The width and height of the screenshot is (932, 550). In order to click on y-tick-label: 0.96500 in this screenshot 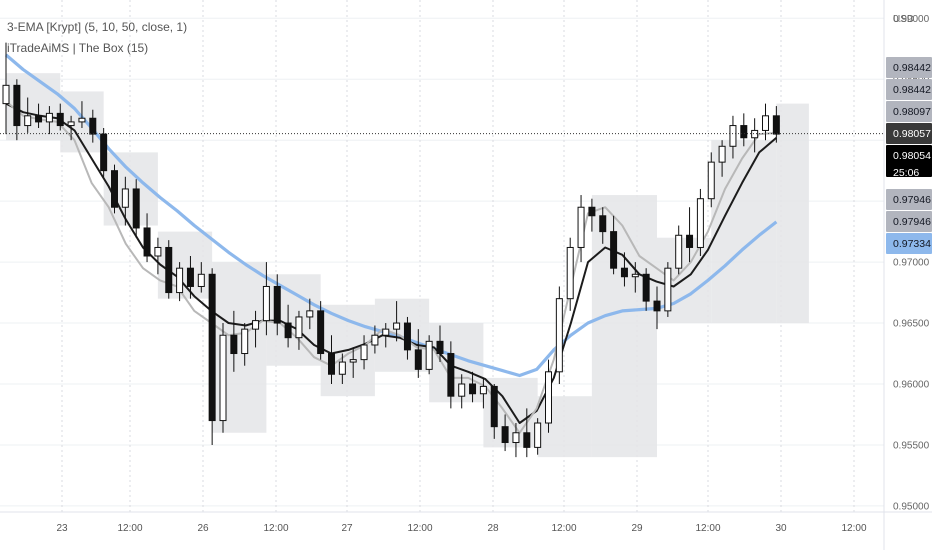, I will do `click(911, 324)`.